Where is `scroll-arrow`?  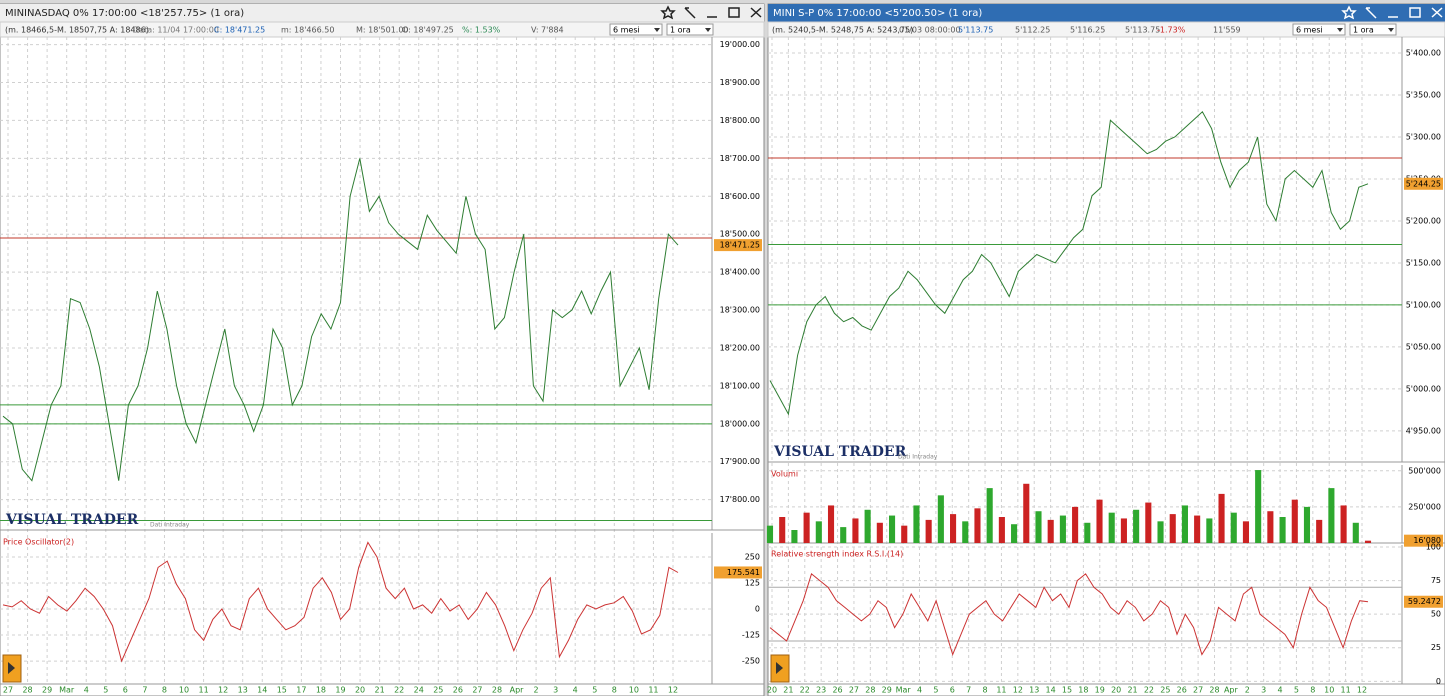 scroll-arrow is located at coordinates (11, 668).